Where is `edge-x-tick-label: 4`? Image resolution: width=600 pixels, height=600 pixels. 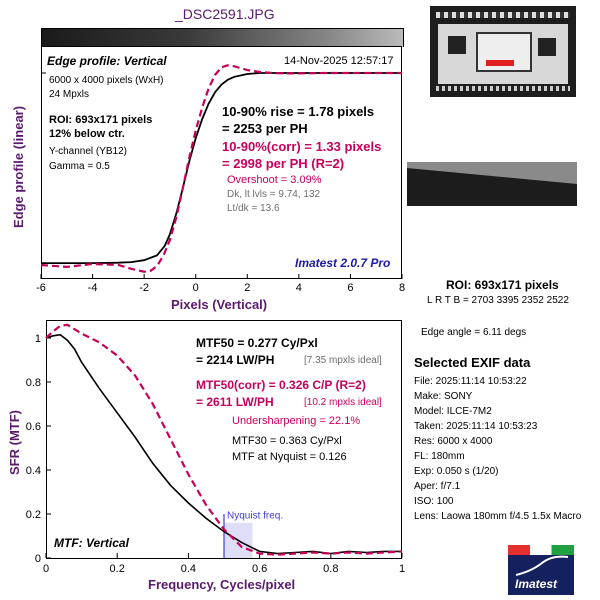 edge-x-tick-label: 4 is located at coordinates (299, 288).